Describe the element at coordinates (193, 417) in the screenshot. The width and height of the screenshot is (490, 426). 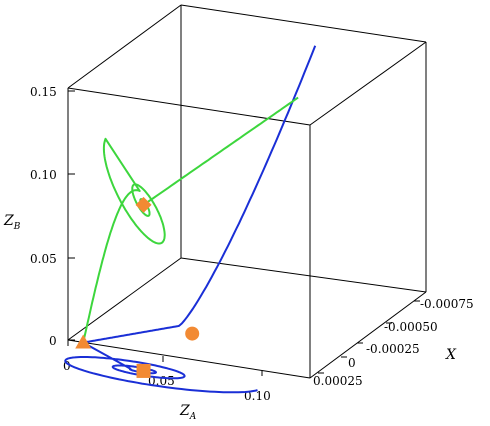
I see `za-axis-label-sub: A` at that location.